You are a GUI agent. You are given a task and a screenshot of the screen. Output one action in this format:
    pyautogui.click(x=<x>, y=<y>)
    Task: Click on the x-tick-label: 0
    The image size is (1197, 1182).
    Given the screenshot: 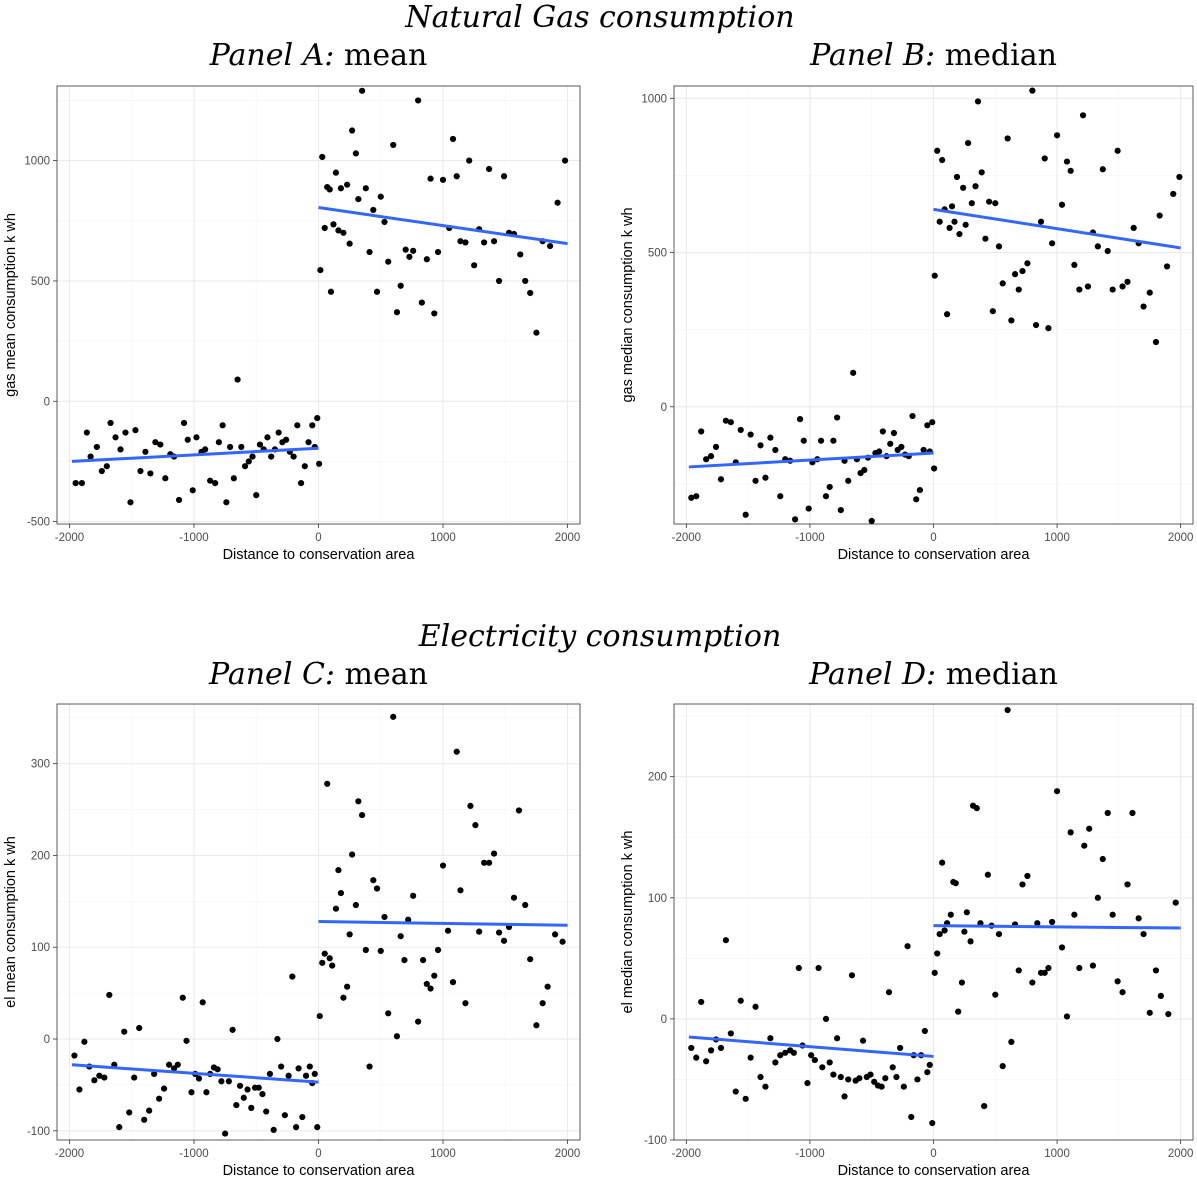 What is the action you would take?
    pyautogui.click(x=318, y=1154)
    